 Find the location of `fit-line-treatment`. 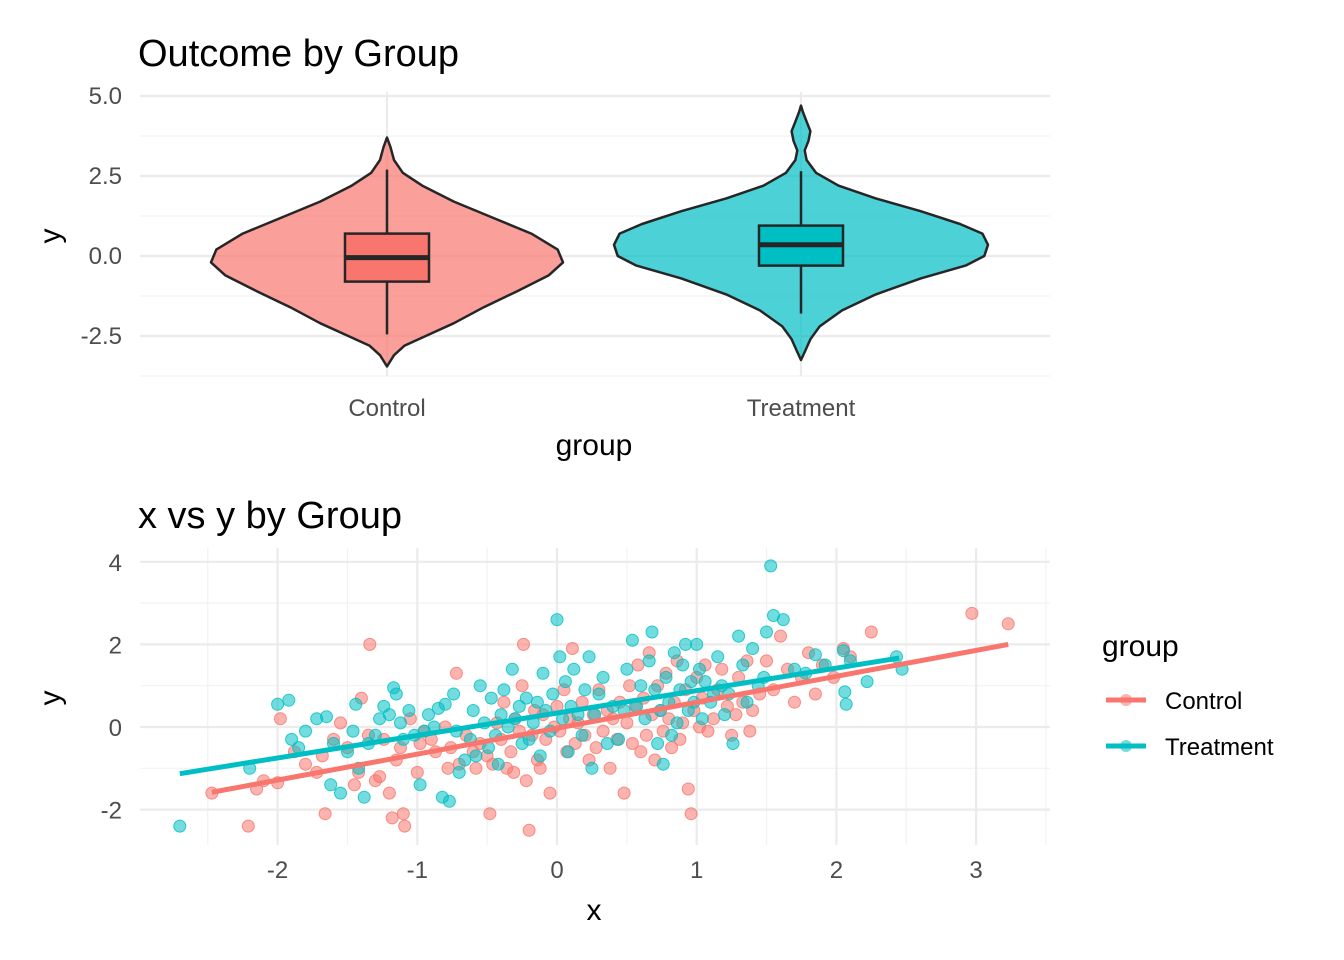

fit-line-treatment is located at coordinates (539, 716).